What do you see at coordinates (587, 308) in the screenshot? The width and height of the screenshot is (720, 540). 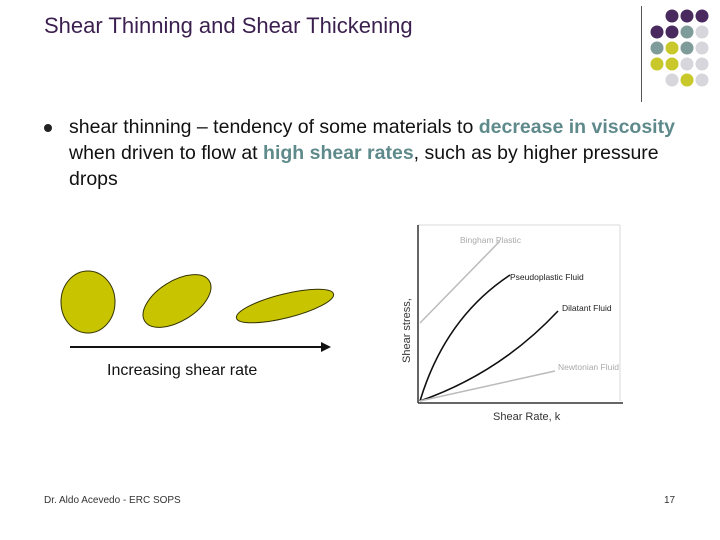 I see `dilatant-label: Dilatant Fluid` at bounding box center [587, 308].